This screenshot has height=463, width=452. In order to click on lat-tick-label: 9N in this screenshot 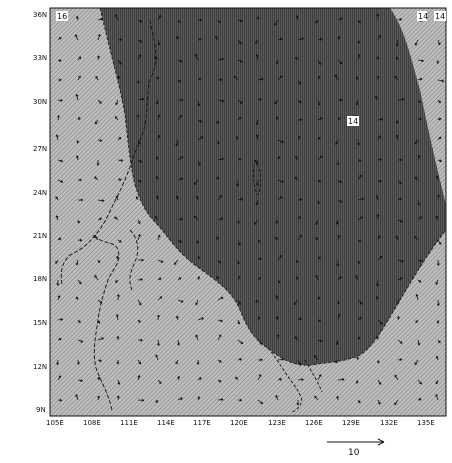, I will do `click(41, 410)`.